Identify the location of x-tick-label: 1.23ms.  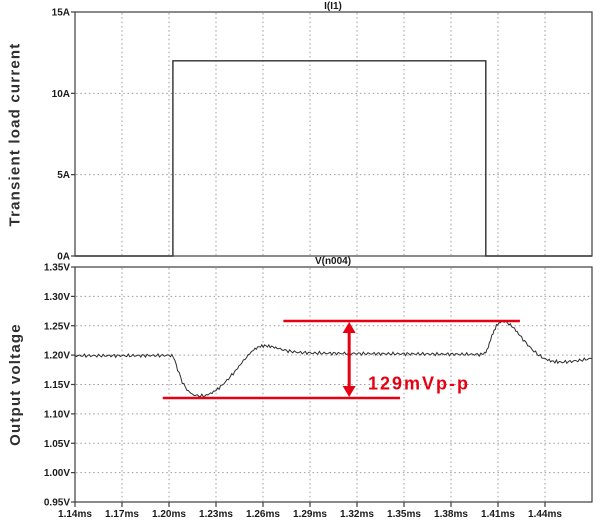
(216, 514).